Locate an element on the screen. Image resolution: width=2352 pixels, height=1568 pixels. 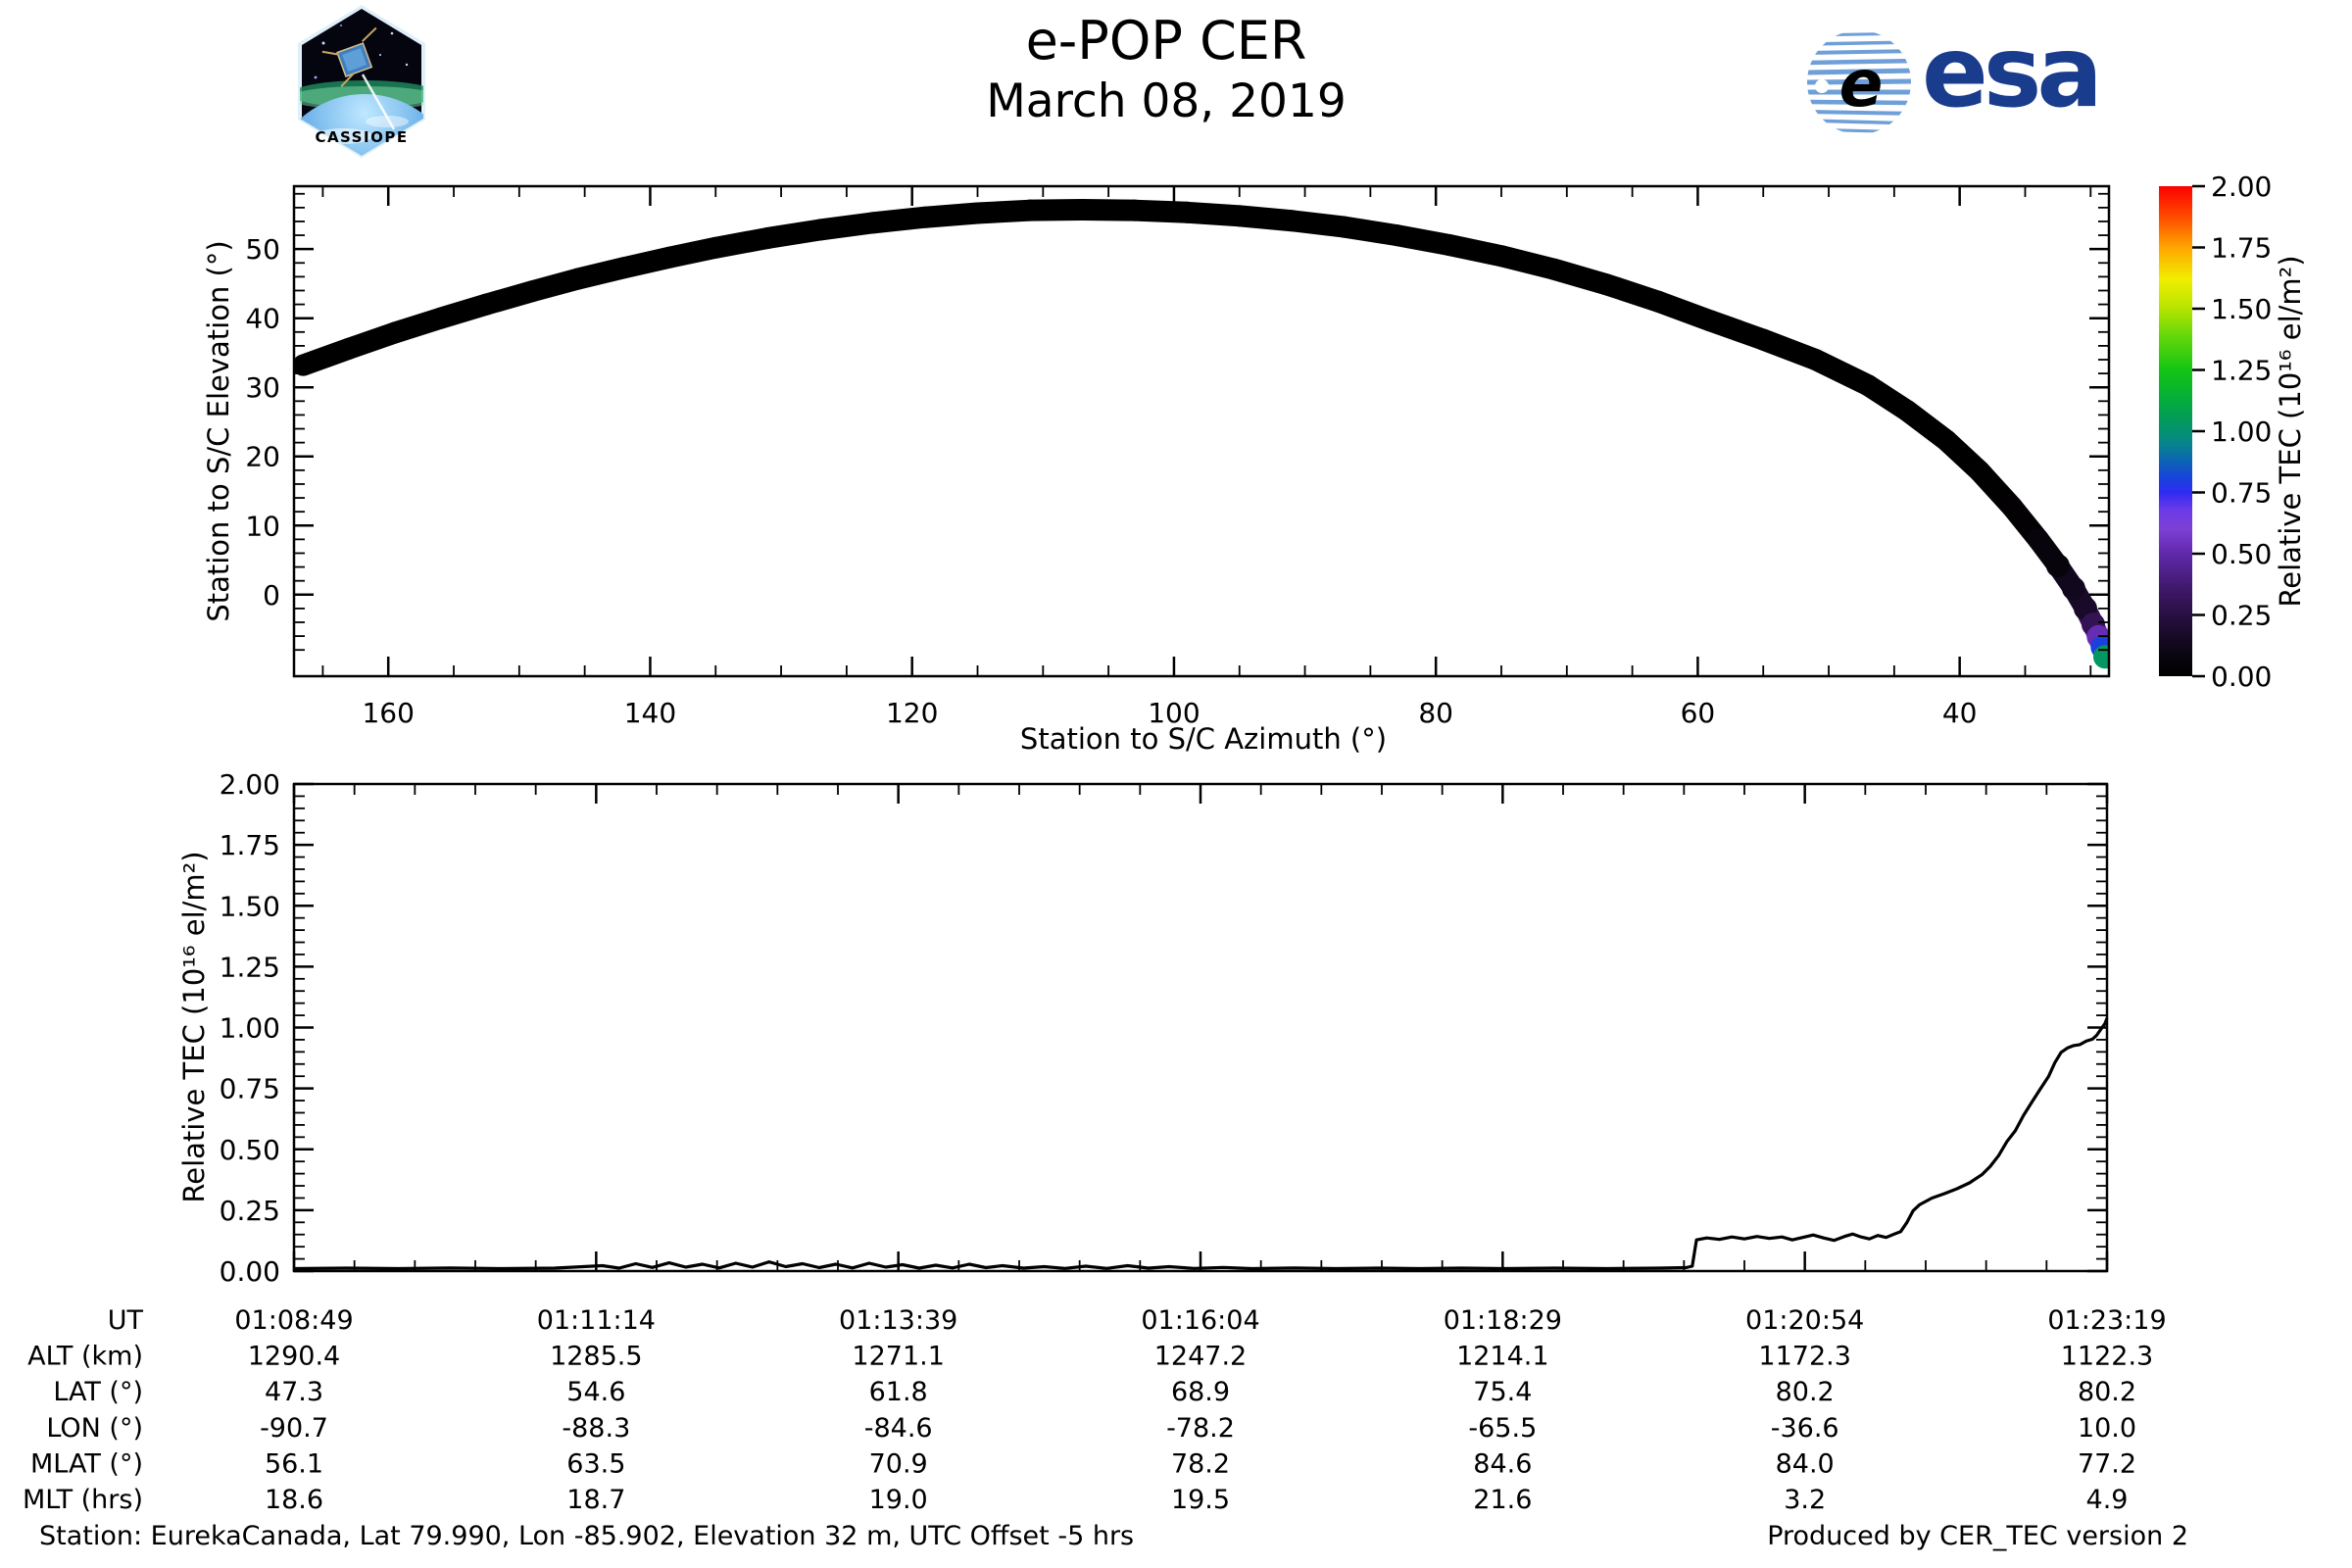
axis-table-value: 18.7 is located at coordinates (595, 1500).